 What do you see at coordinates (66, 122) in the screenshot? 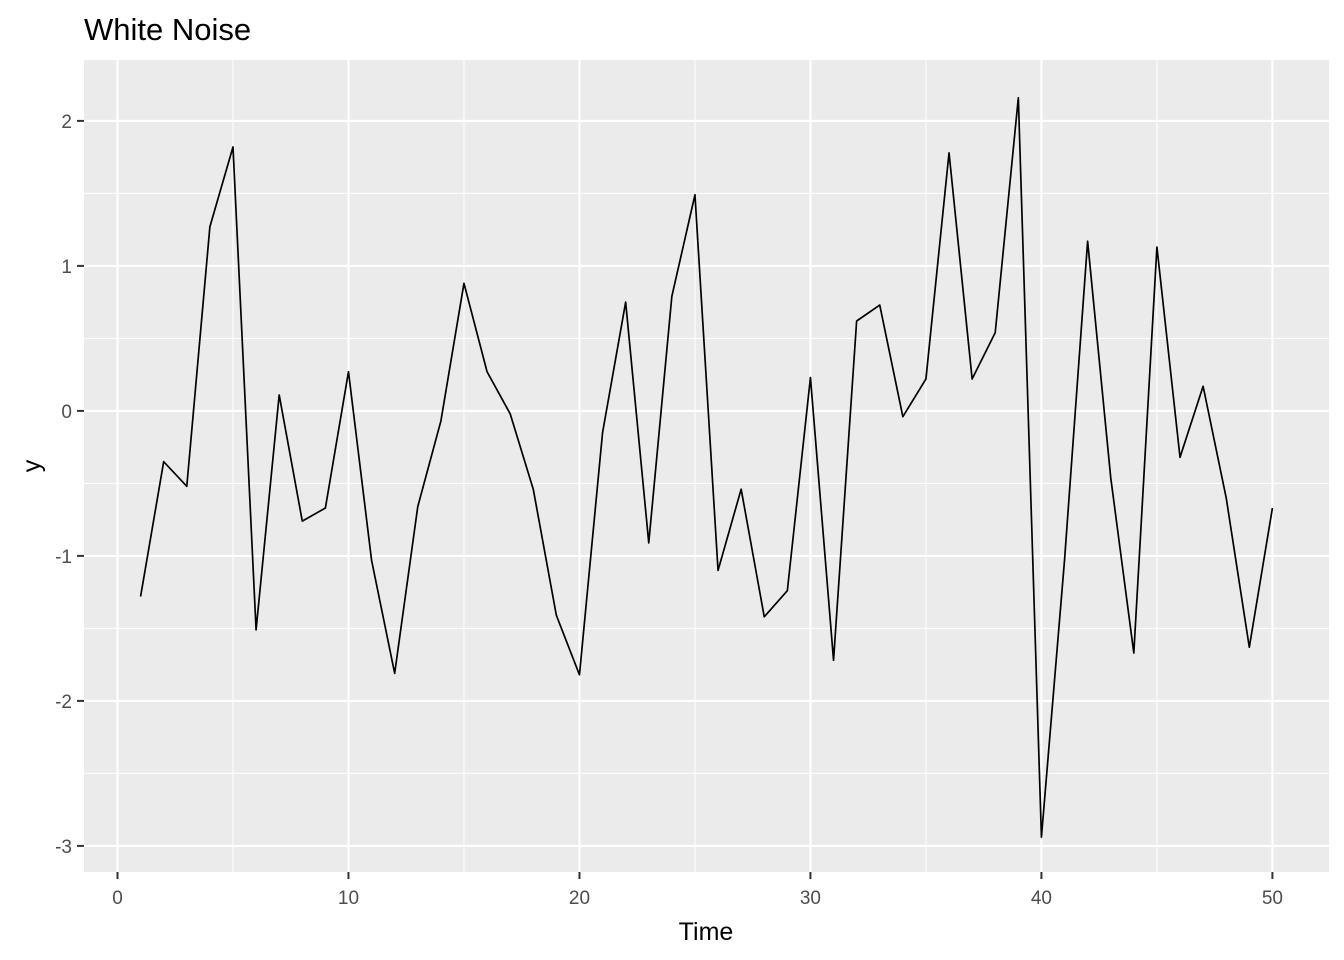
I see `y-tick-label: 2` at bounding box center [66, 122].